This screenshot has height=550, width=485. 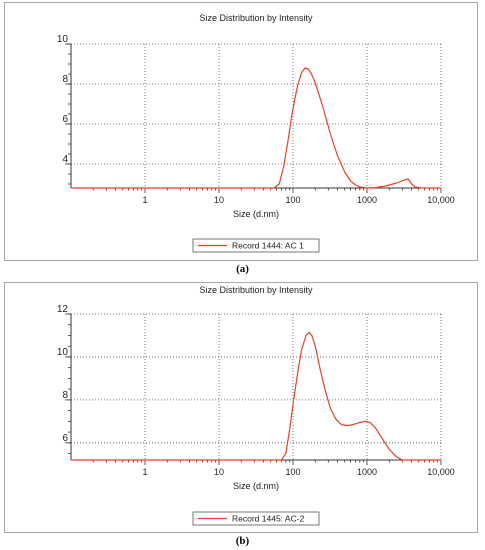 I want to click on legend-label: Record 1445: AC-2, so click(x=268, y=519).